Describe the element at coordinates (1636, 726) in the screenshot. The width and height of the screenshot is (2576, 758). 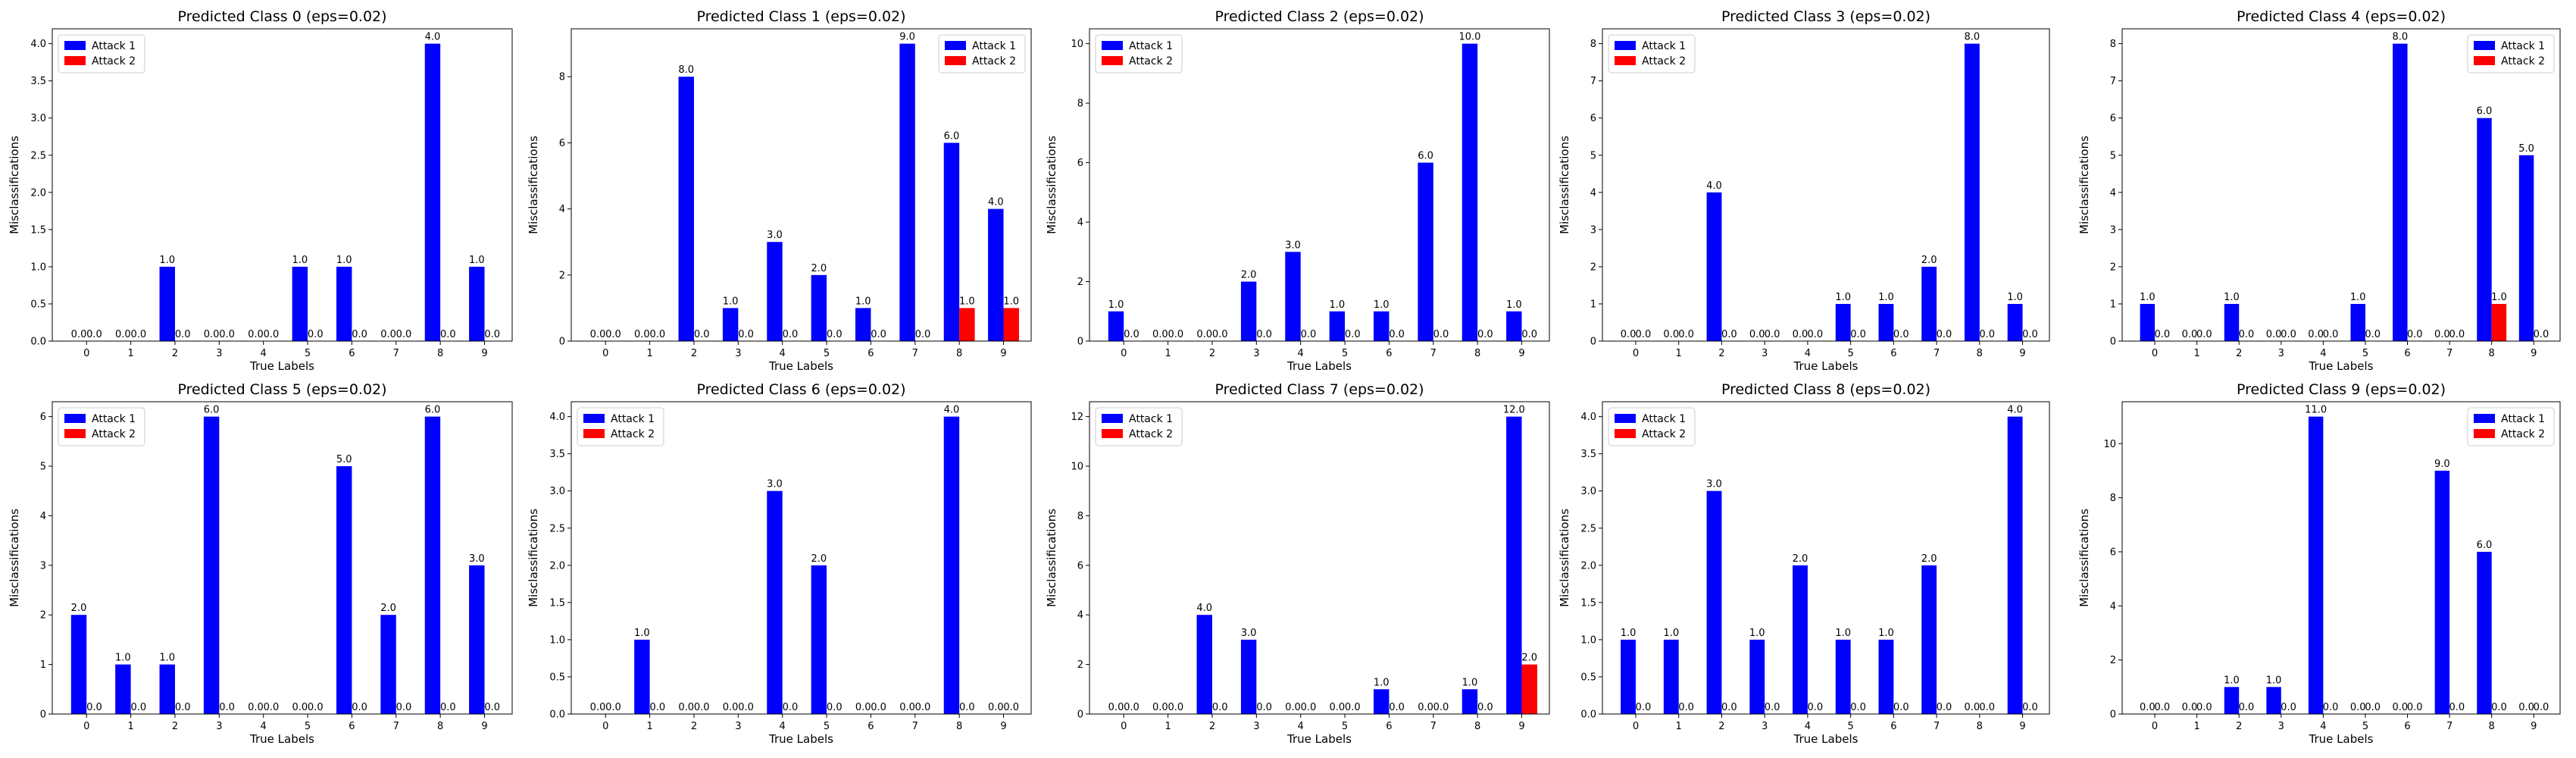
I see `x-tick-label: 0` at that location.